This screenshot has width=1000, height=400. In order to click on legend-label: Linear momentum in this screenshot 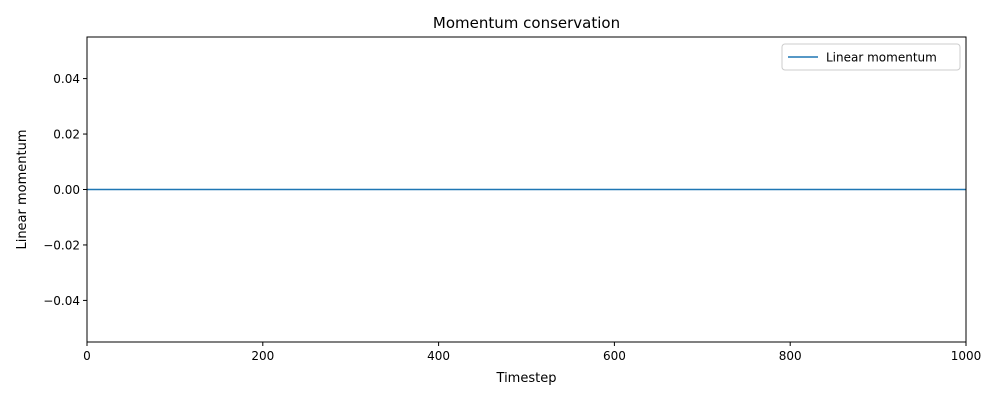, I will do `click(881, 58)`.